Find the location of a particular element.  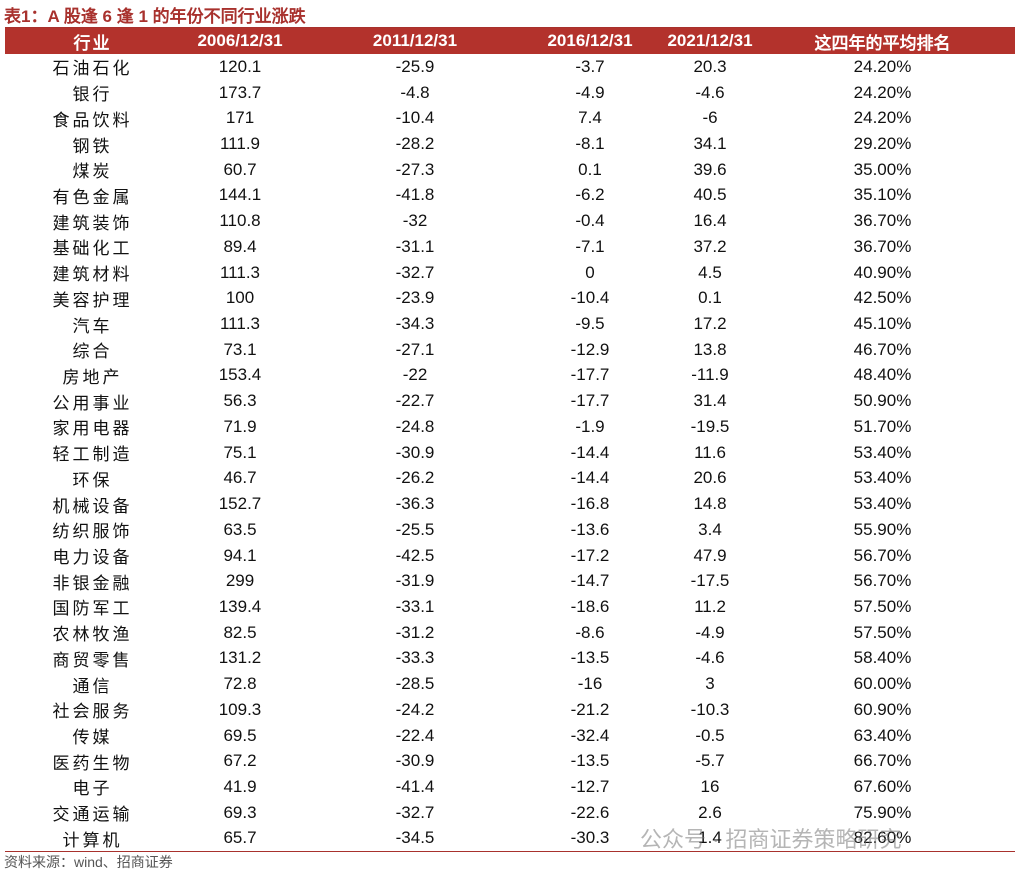

value-cell: 60.90% is located at coordinates (882, 709).